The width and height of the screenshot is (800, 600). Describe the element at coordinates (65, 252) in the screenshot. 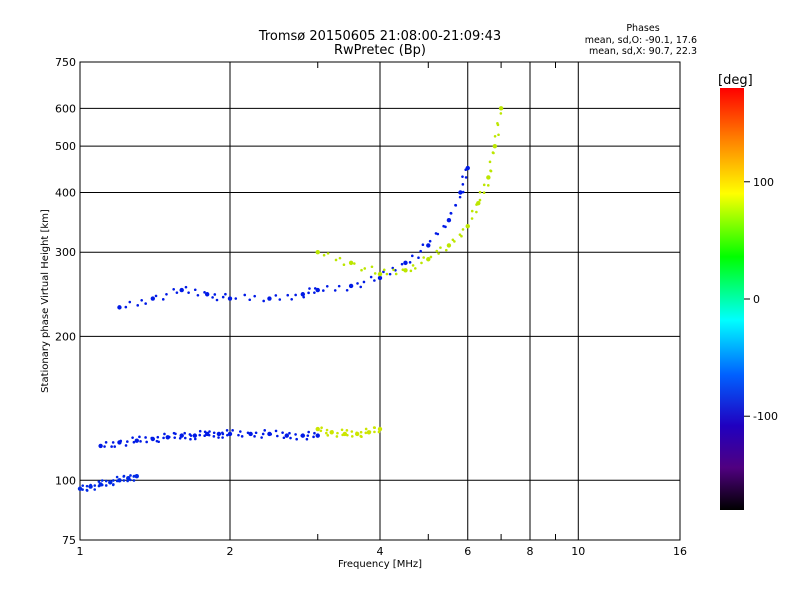

I see `y-tick-label: 300` at that location.